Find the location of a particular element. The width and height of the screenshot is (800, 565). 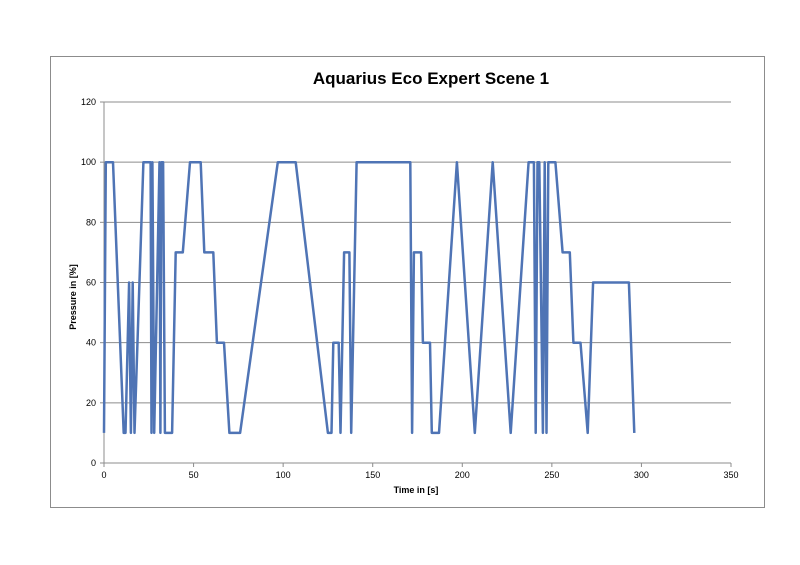

y-axis-label: Pressure in [%] is located at coordinates (73, 297).